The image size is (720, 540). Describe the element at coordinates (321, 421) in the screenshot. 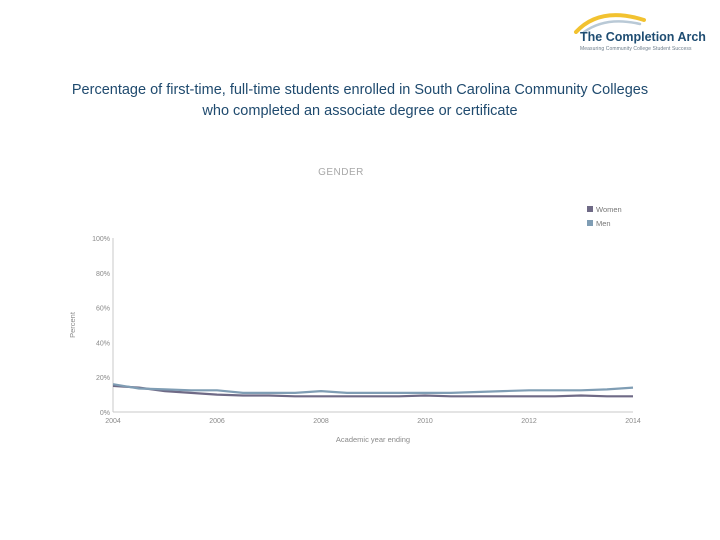

I see `x-tick-label: 2008` at that location.